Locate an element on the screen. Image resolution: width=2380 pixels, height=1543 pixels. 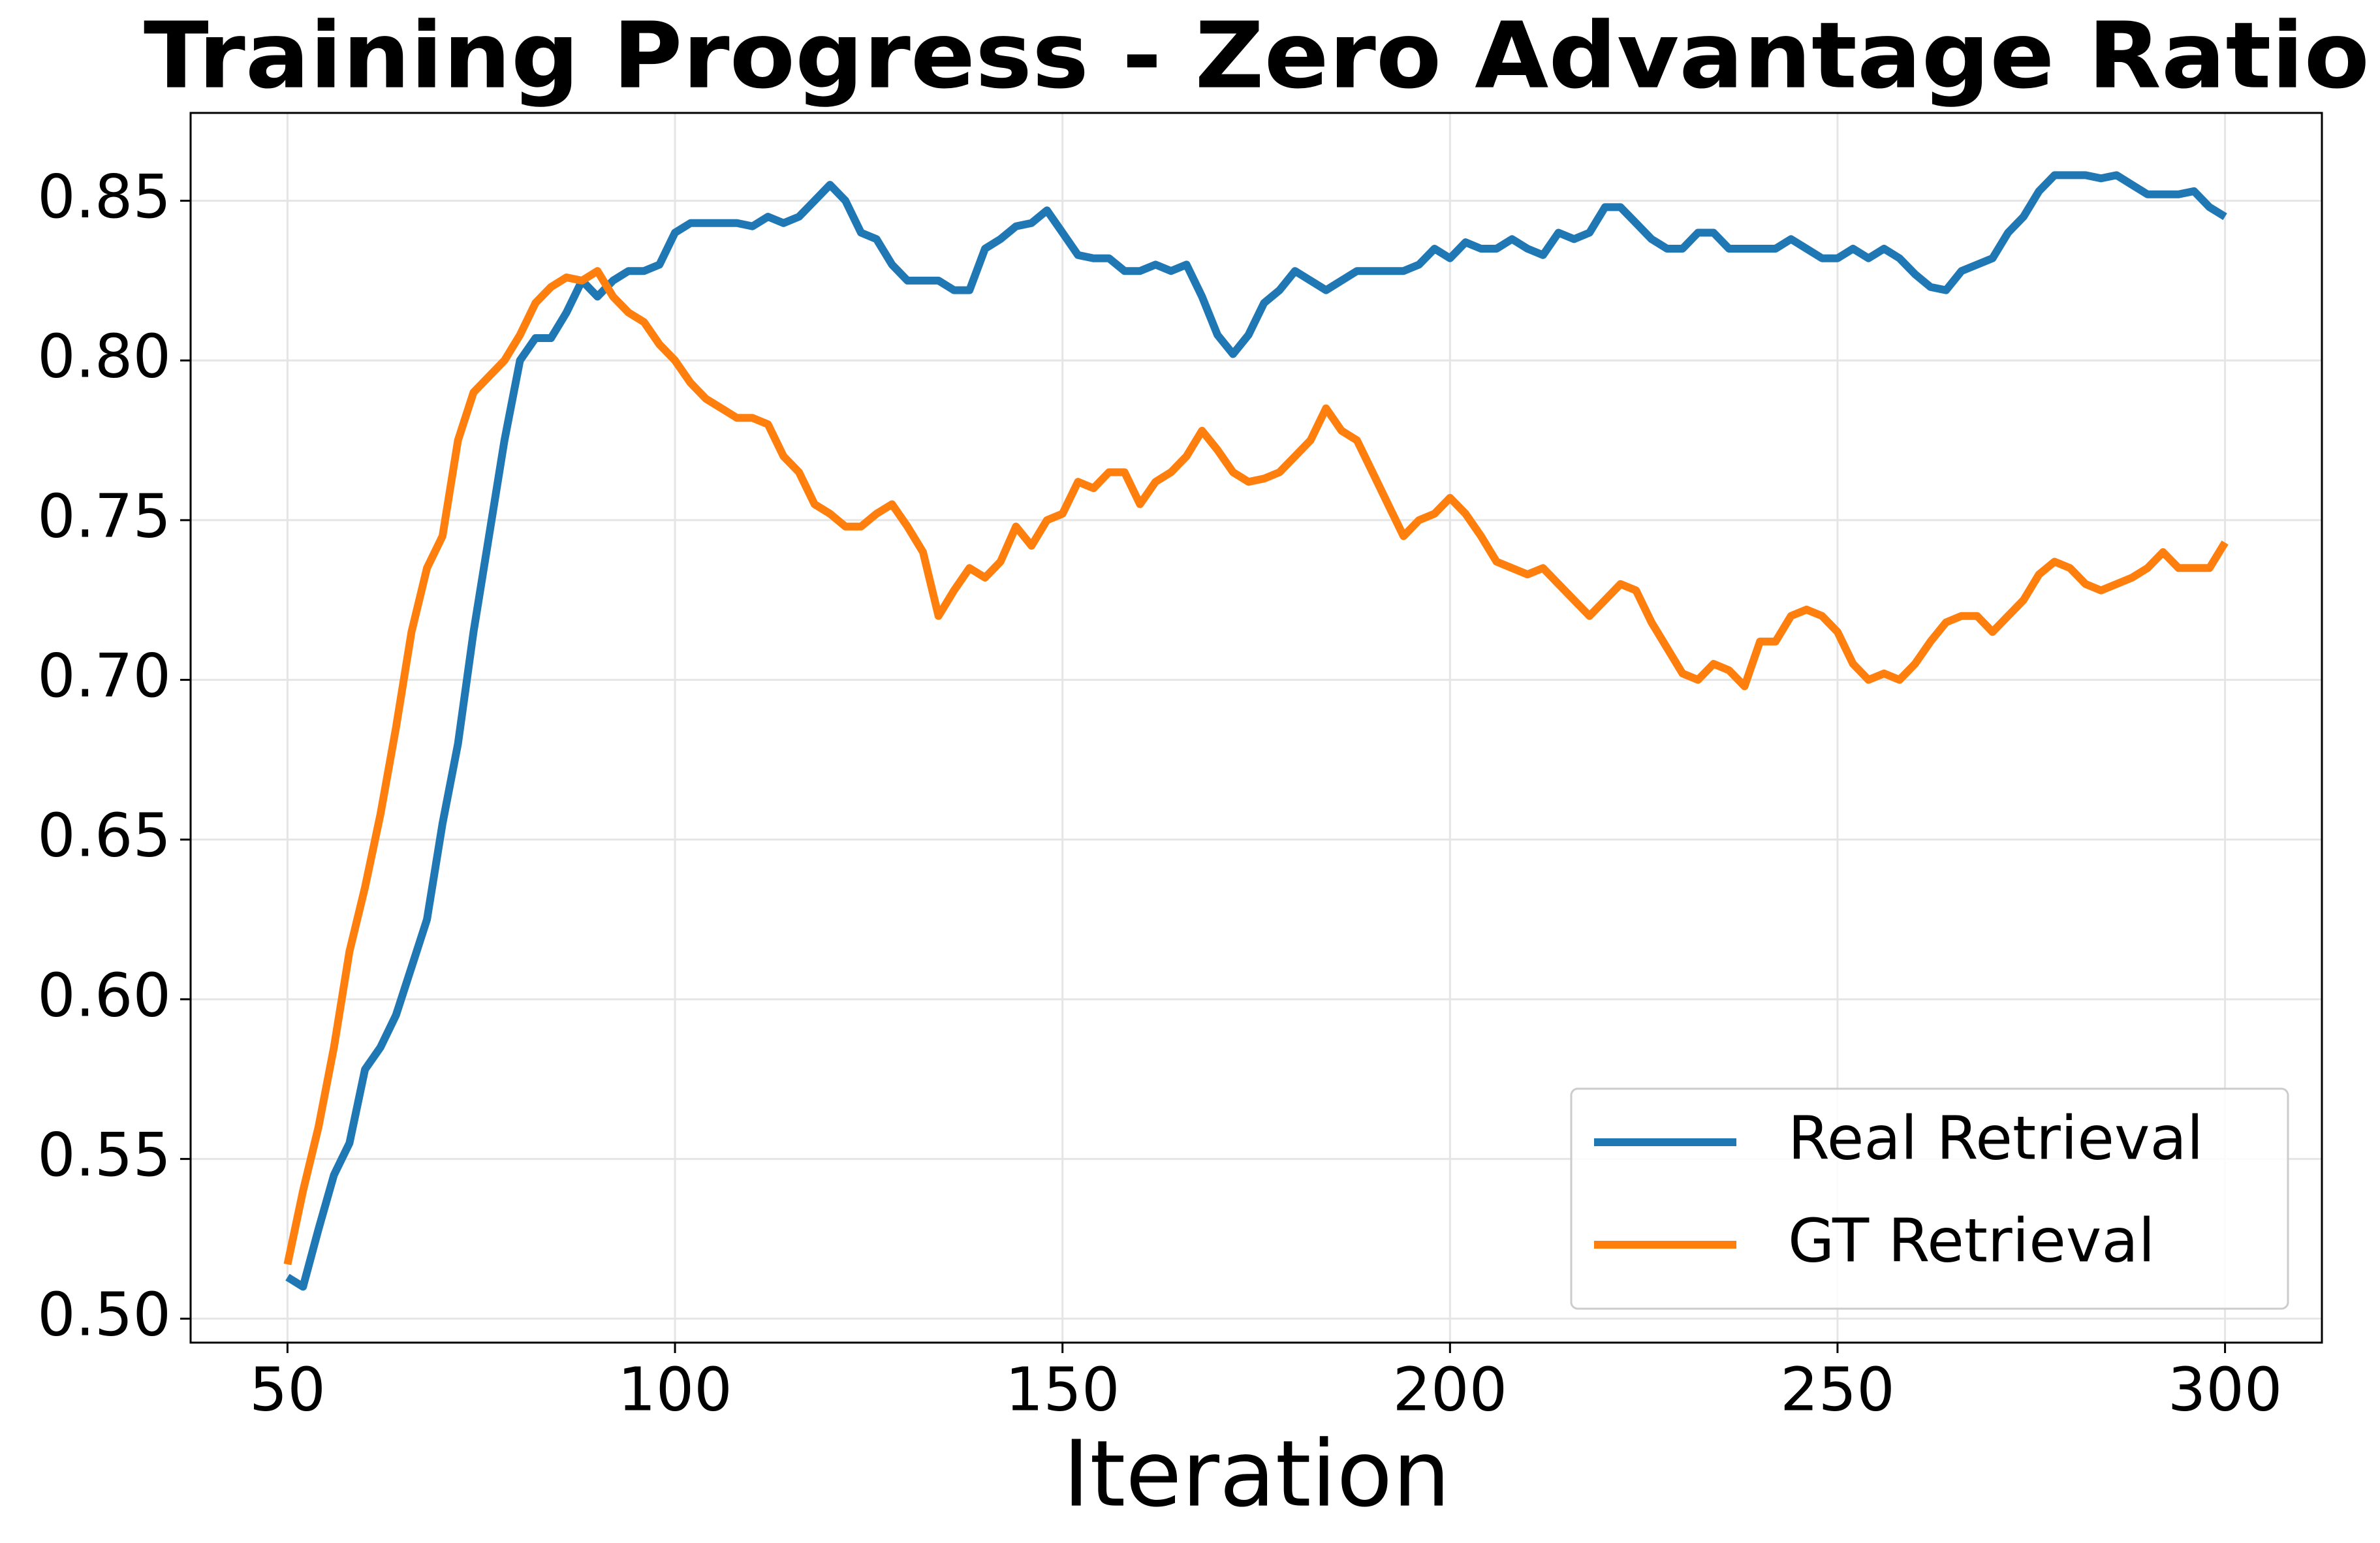
y-tick-label: 0.55 is located at coordinates (104, 1155).